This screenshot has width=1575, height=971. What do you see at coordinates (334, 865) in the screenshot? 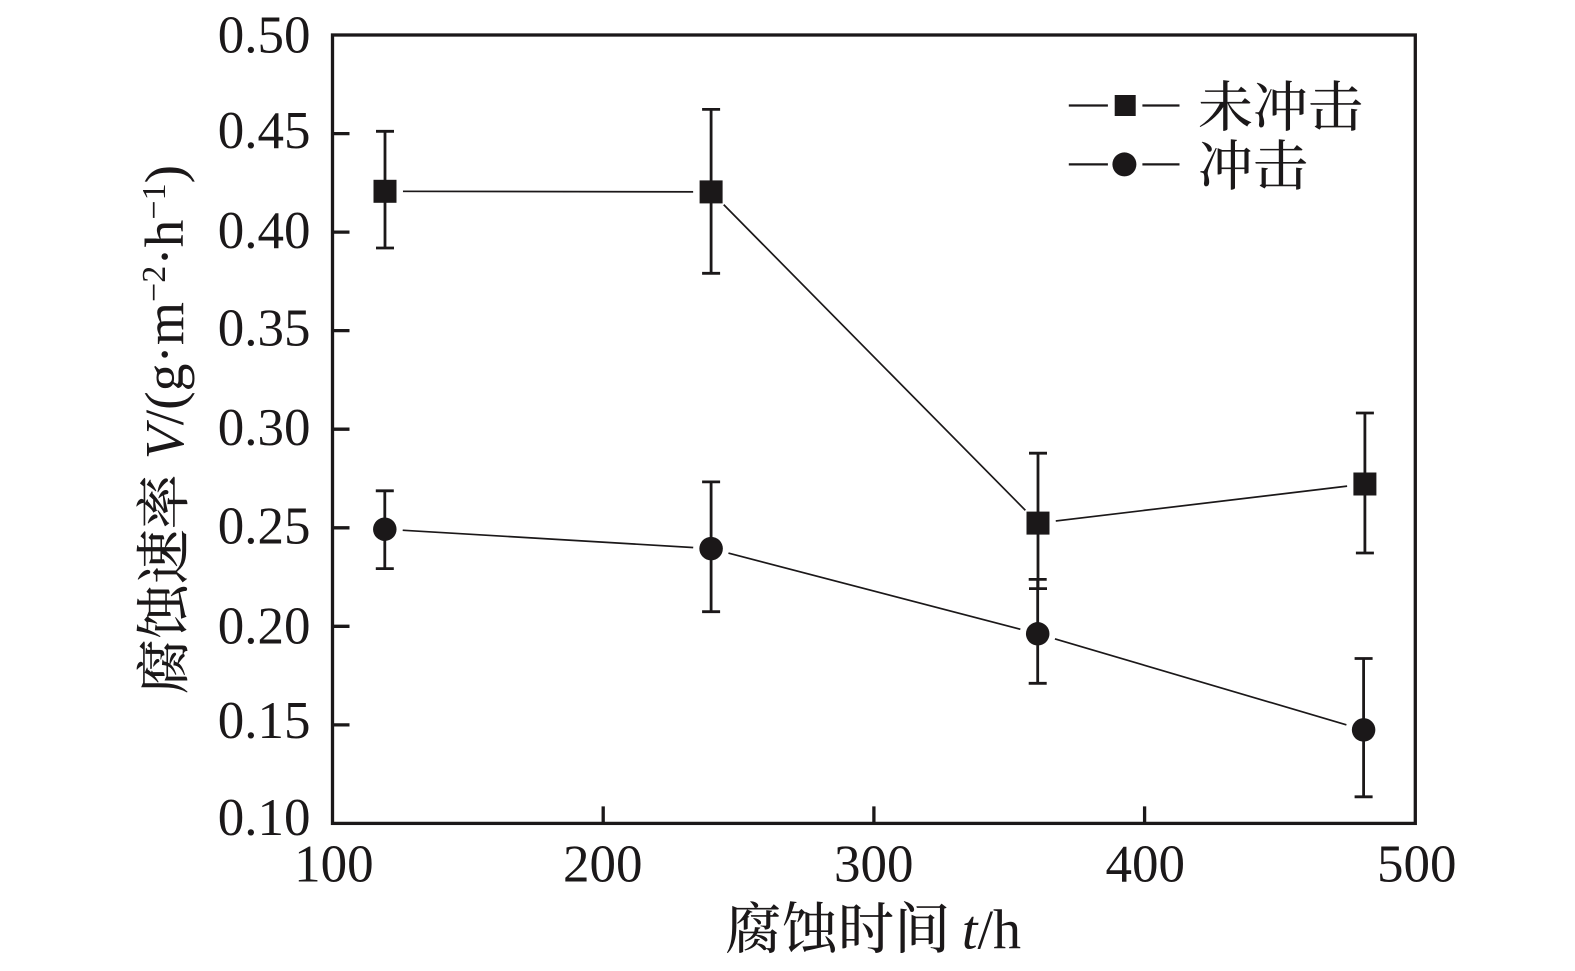
I see `svg-text: 100` at bounding box center [334, 865].